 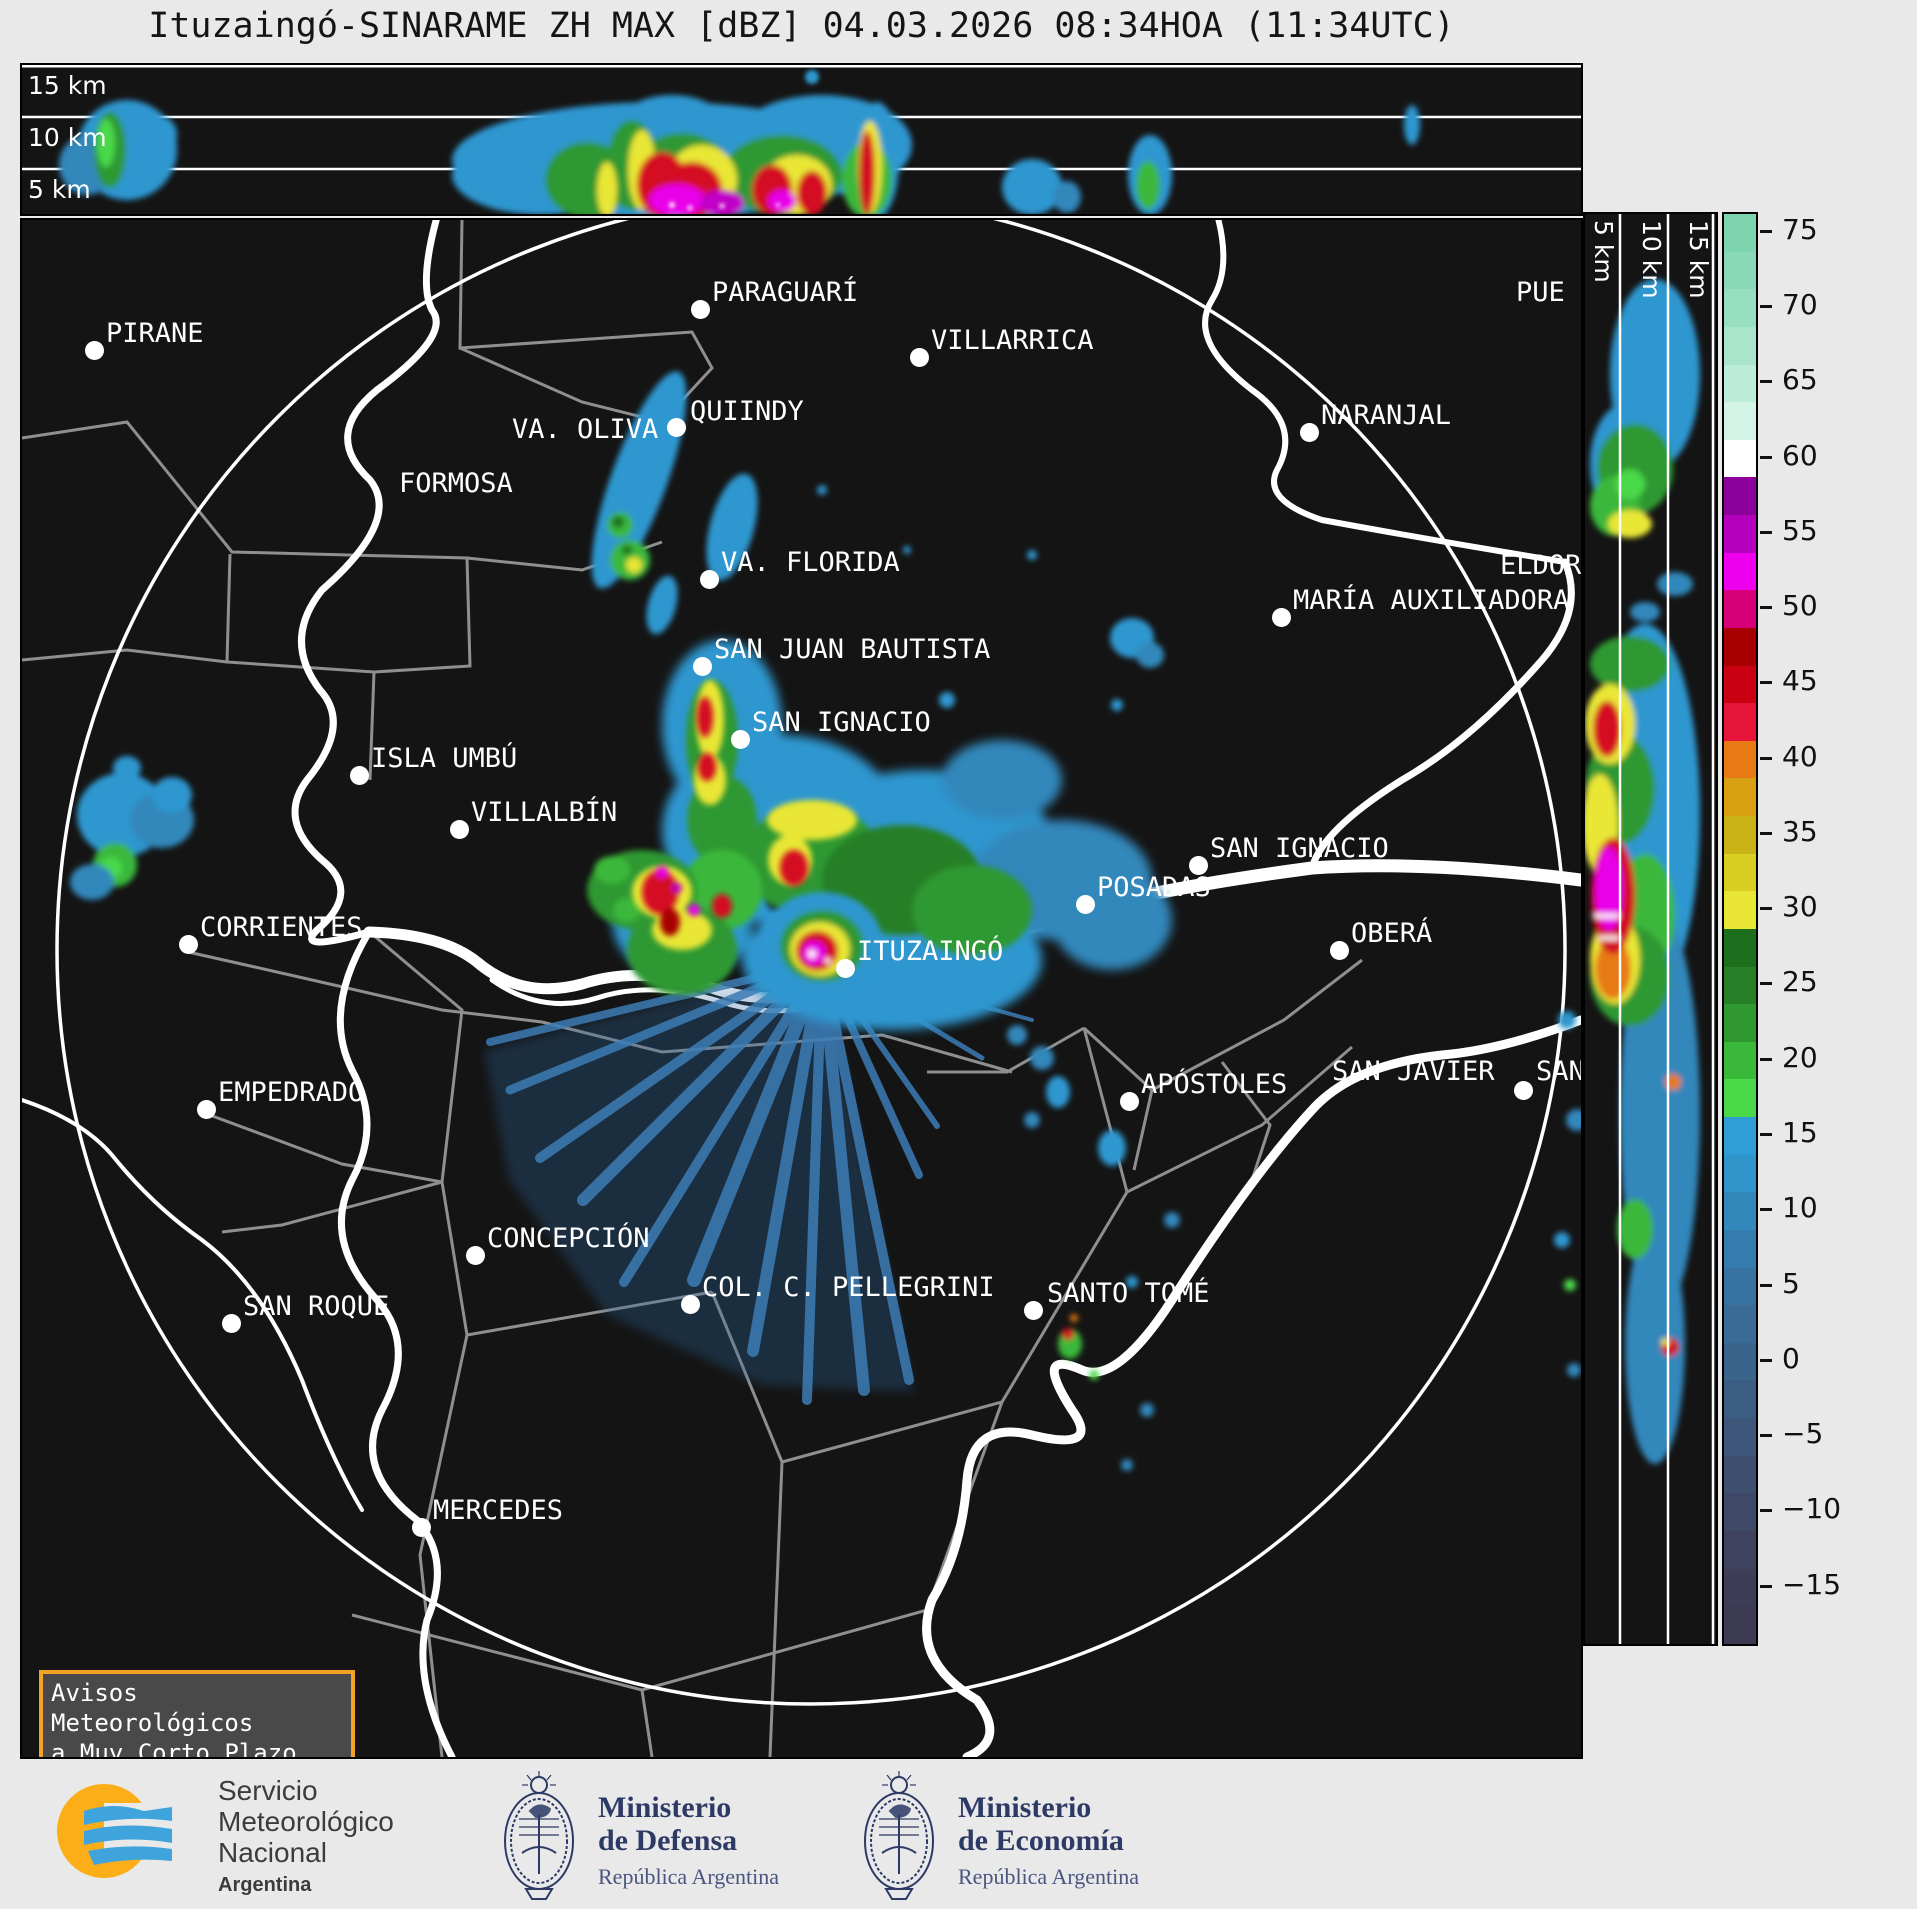 I want to click on city-dot-maria-auxiliadora, so click(x=1281, y=617).